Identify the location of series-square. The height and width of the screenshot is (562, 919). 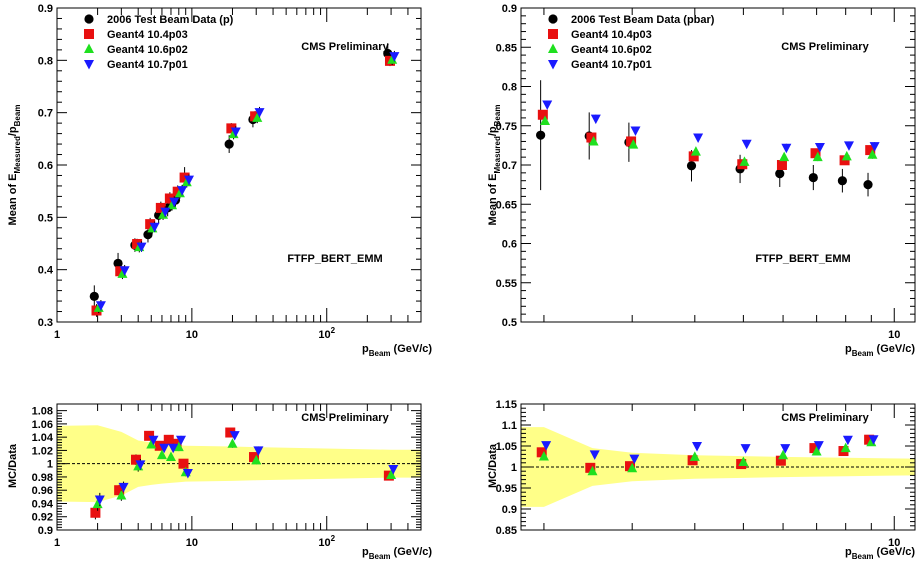
(706, 139).